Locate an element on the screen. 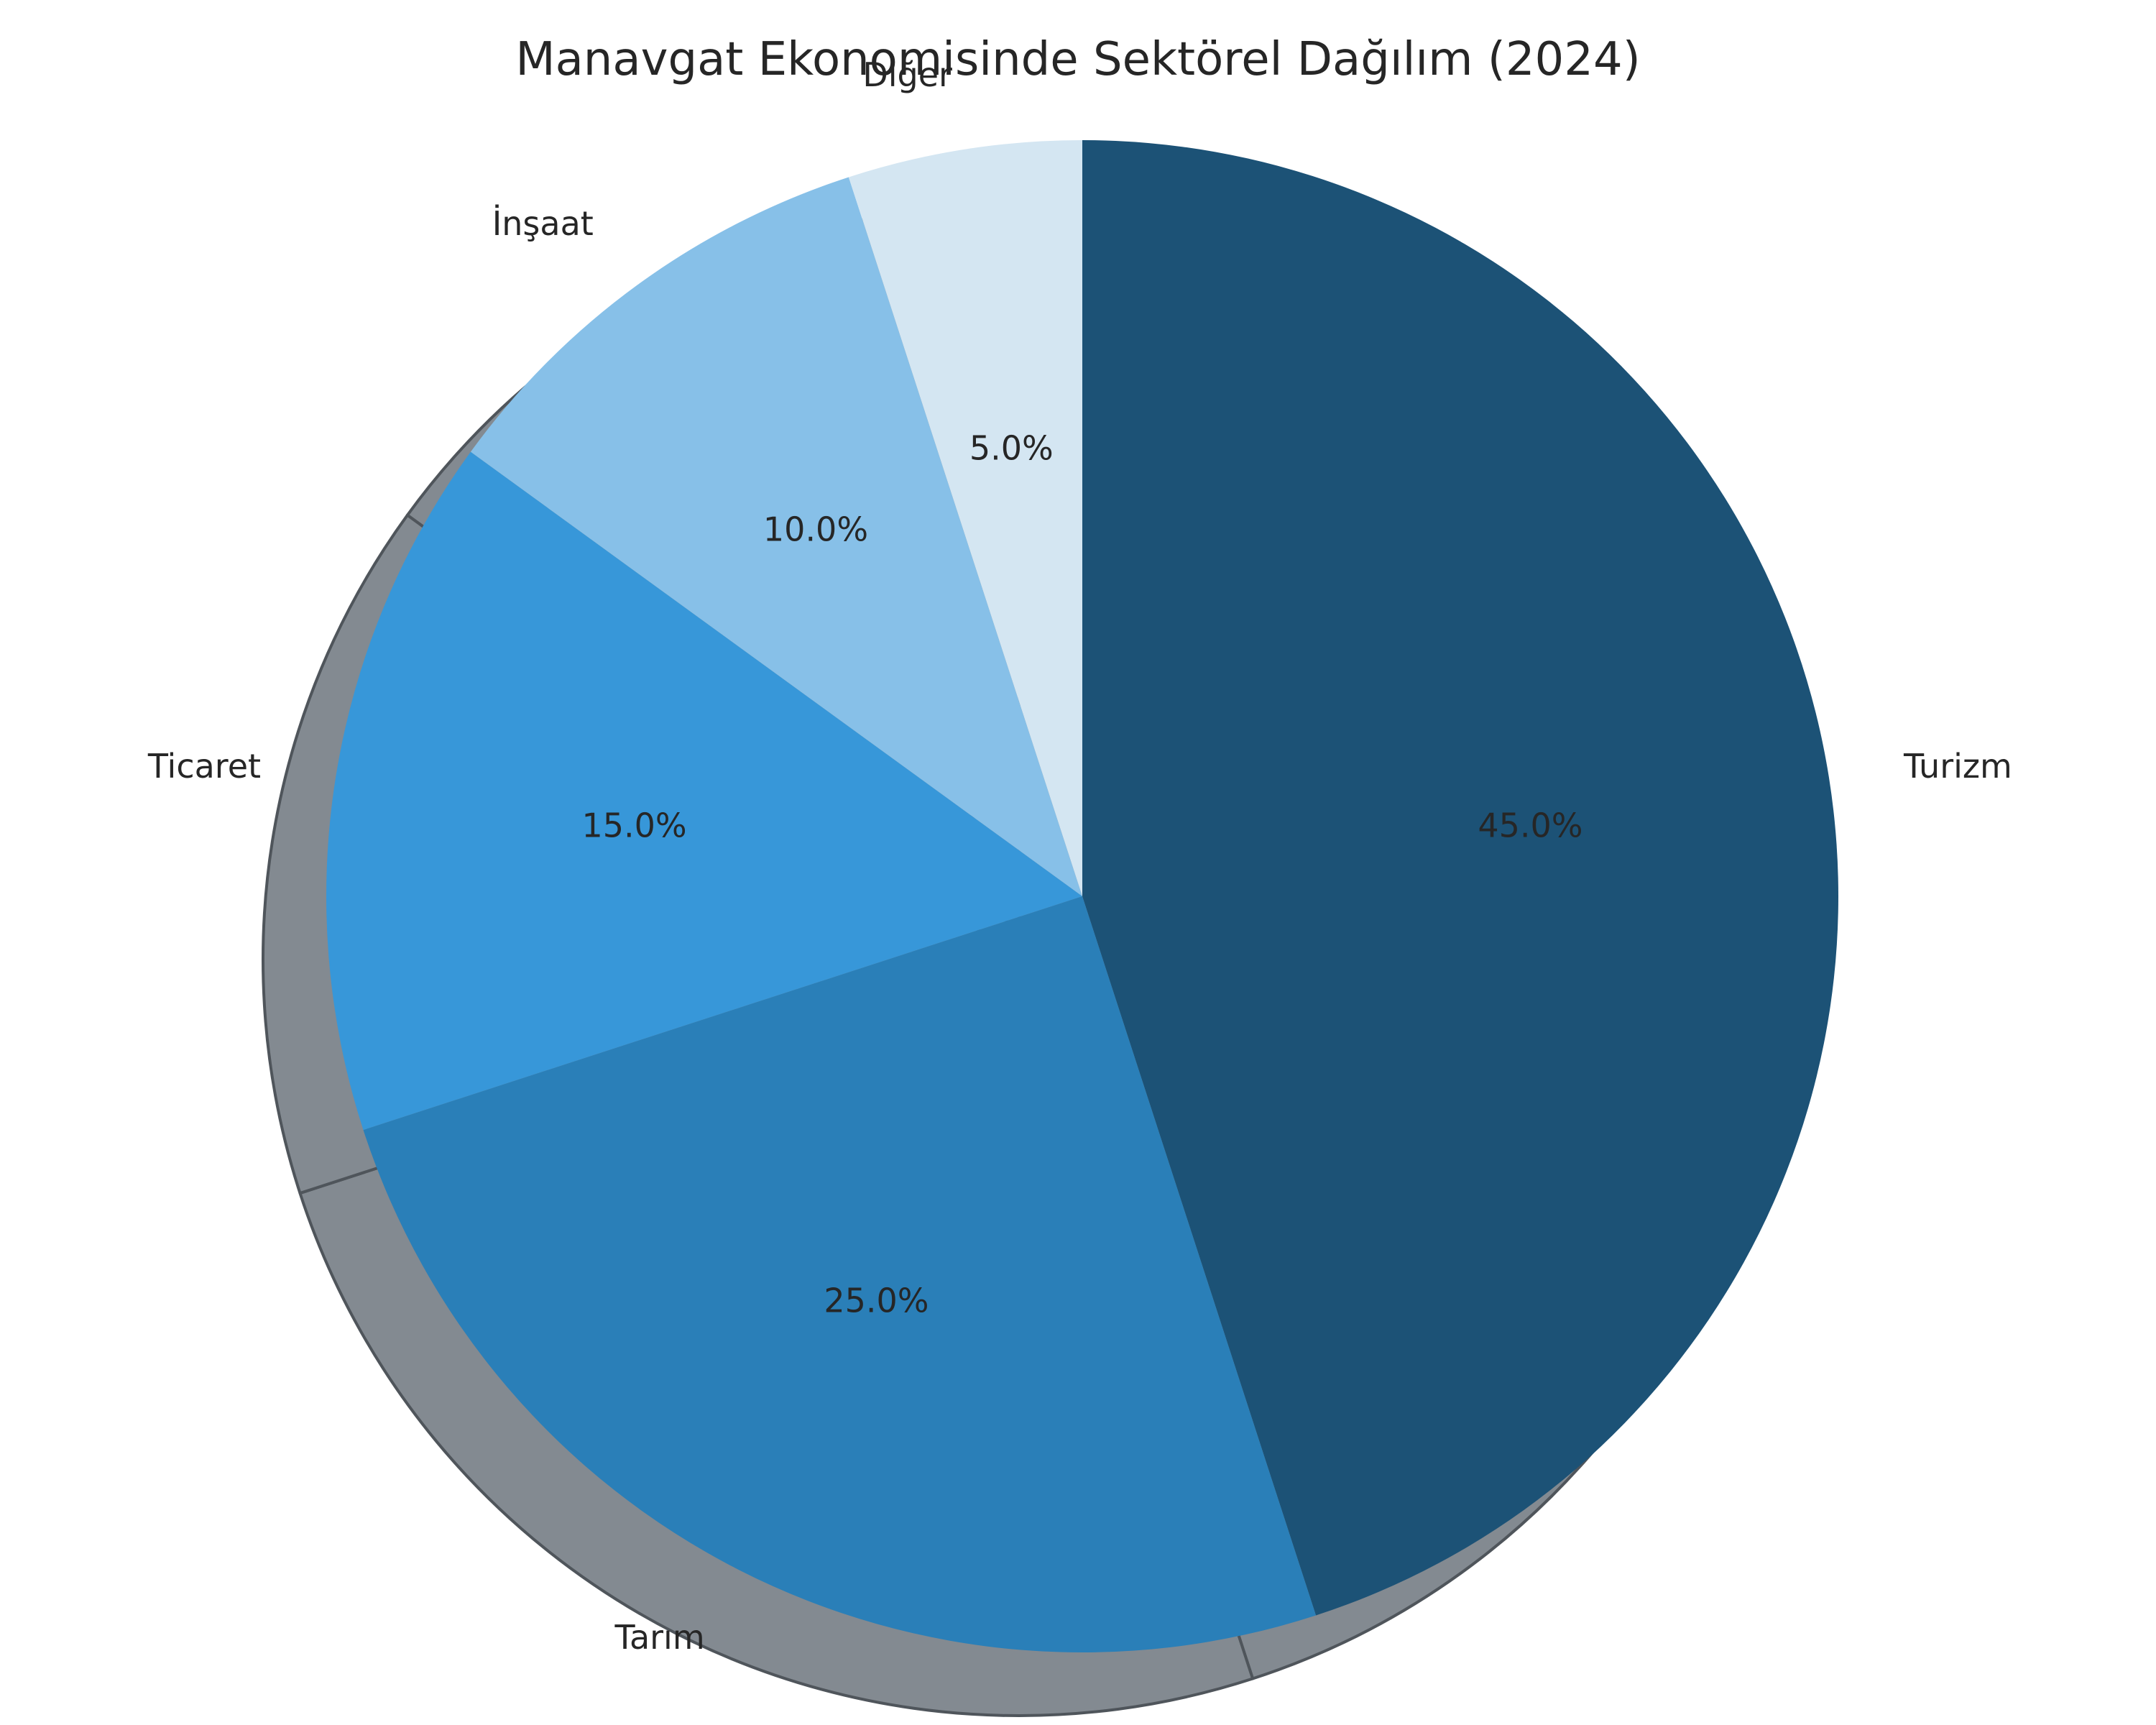 This screenshot has height=1725, width=2156. pct-label-tarim: 25.0% is located at coordinates (877, 1300).